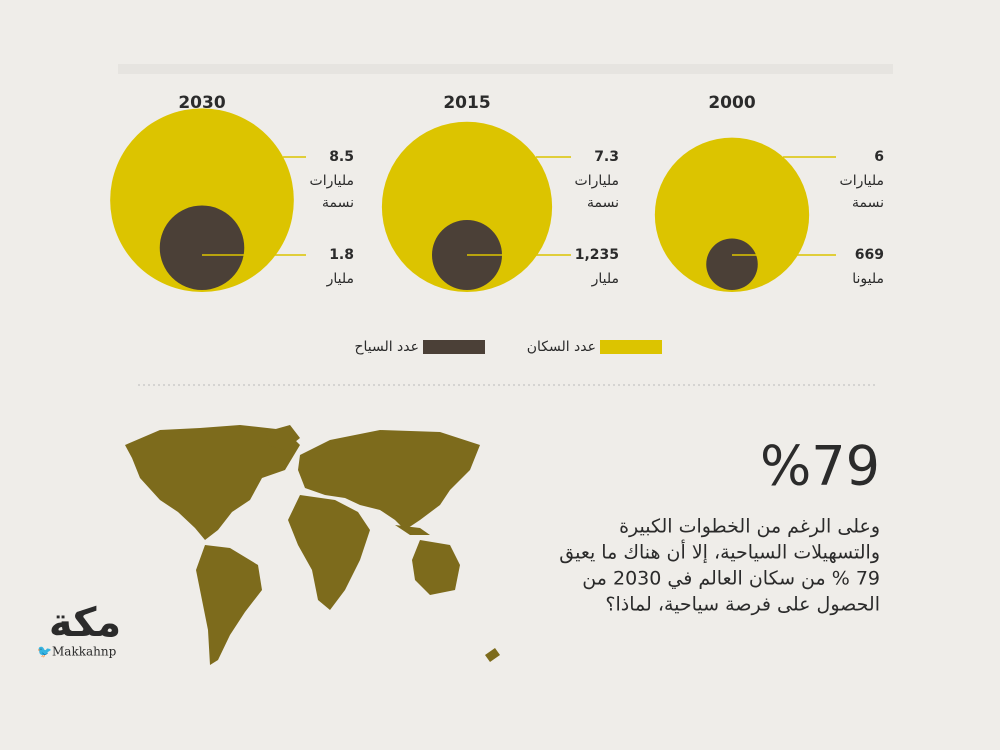 The height and width of the screenshot is (750, 1000). Describe the element at coordinates (742, 605) in the screenshot. I see `stat-text: الحصول على فرصة سياحية، لماذا؟` at that location.